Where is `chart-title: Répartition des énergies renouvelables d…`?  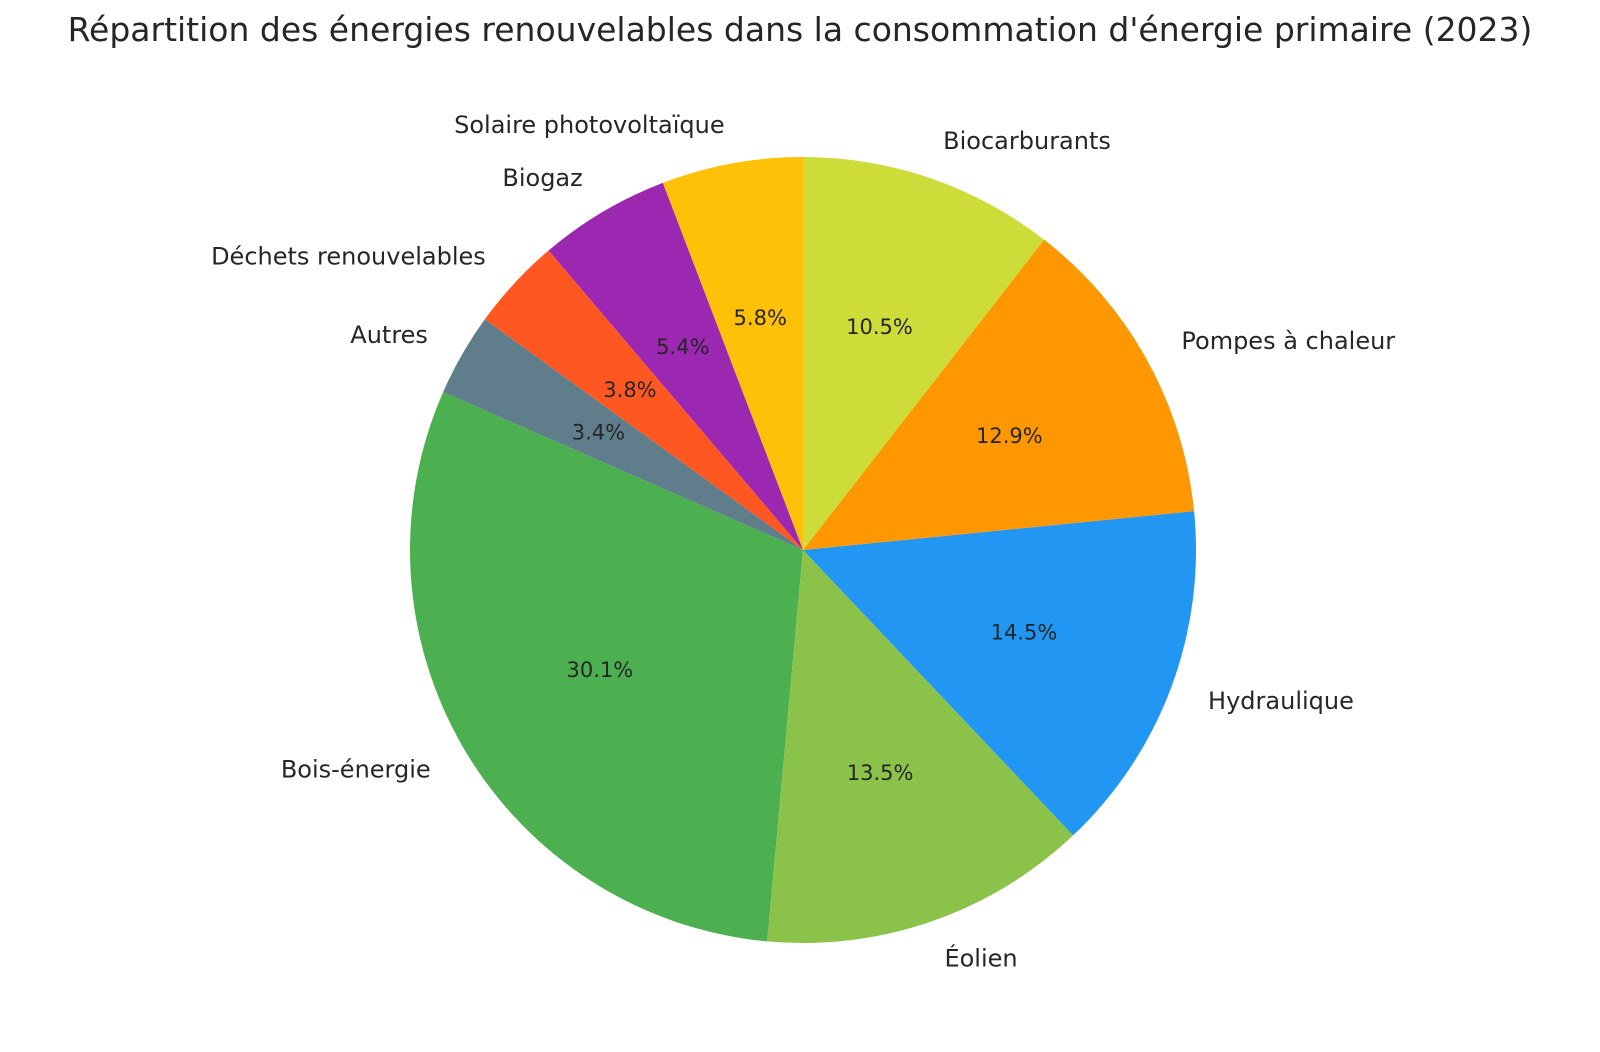 chart-title: Répartition des énergies renouvelables d… is located at coordinates (800, 29).